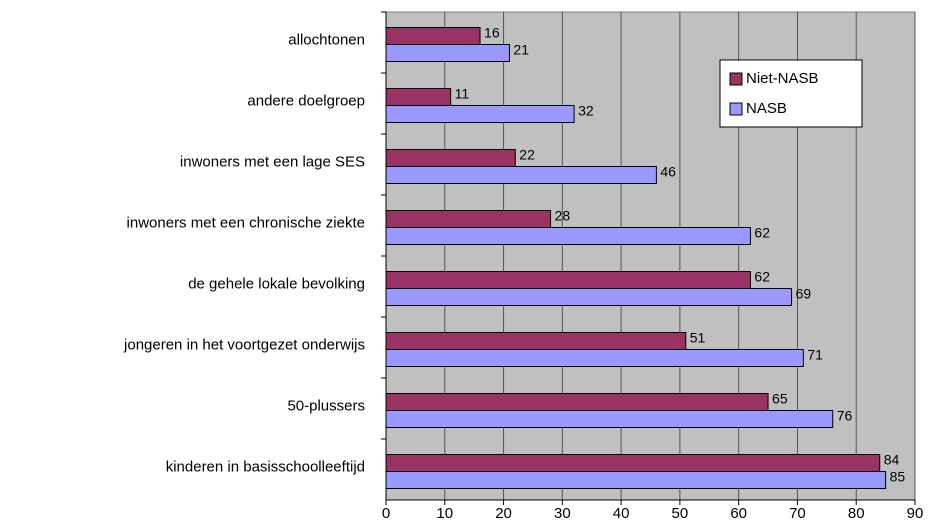 The height and width of the screenshot is (520, 930). Describe the element at coordinates (698, 338) in the screenshot. I see `value-label: 51` at that location.